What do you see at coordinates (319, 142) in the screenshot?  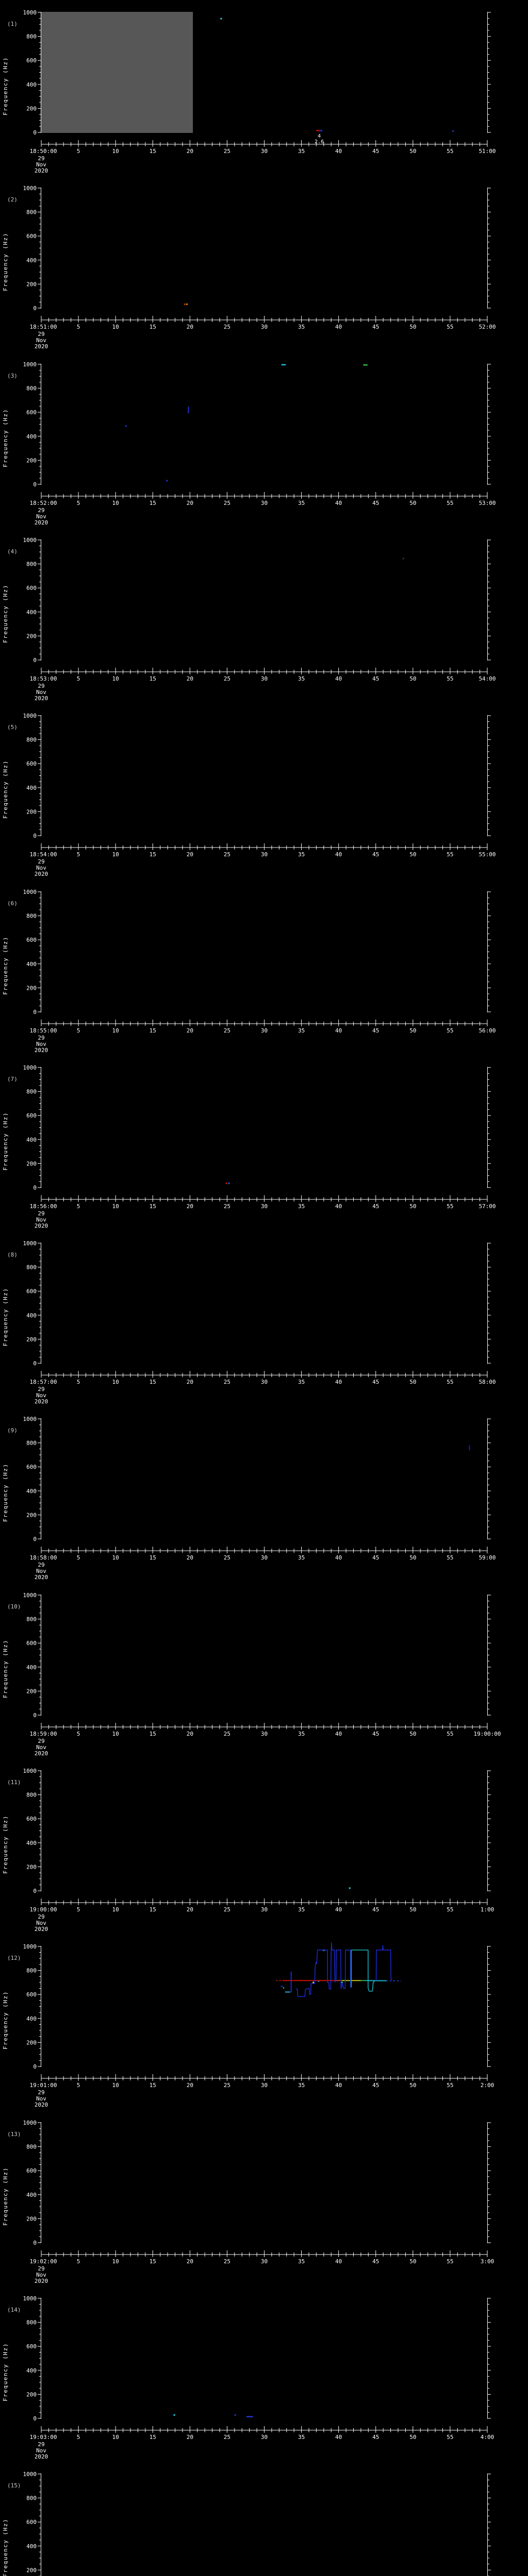 I see `event-annotation: 2.6` at bounding box center [319, 142].